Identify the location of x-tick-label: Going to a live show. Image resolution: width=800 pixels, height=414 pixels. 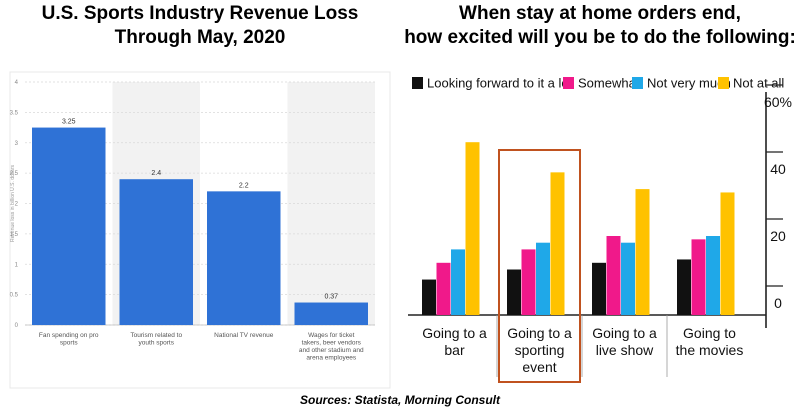
(624, 341).